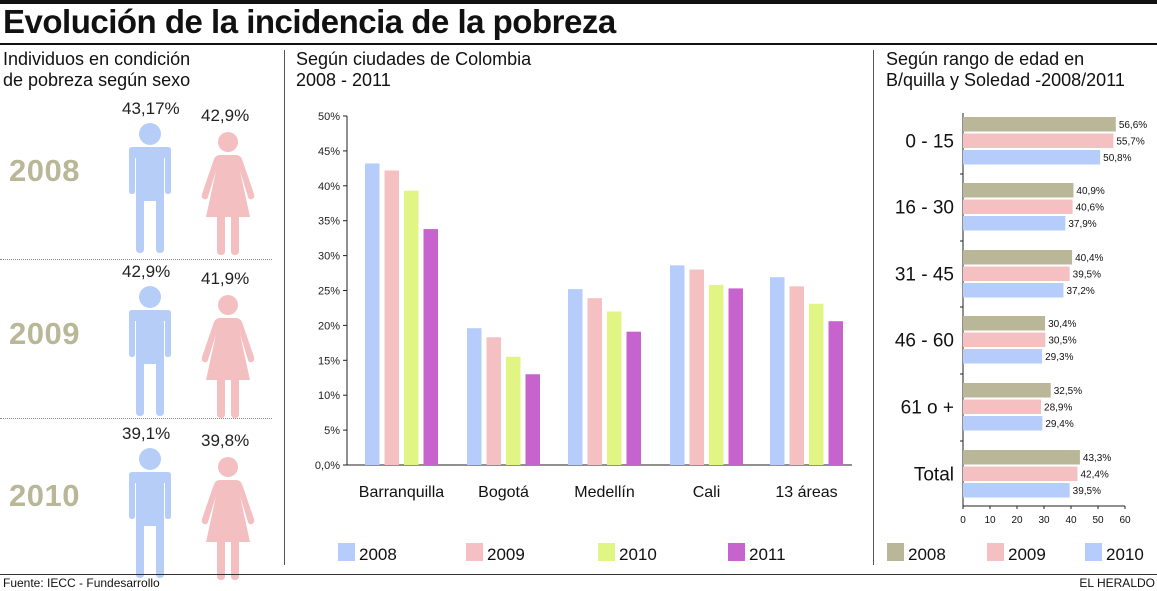 This screenshot has height=591, width=1157. Describe the element at coordinates (44, 495) in the screenshot. I see `year-label: 2010` at that location.